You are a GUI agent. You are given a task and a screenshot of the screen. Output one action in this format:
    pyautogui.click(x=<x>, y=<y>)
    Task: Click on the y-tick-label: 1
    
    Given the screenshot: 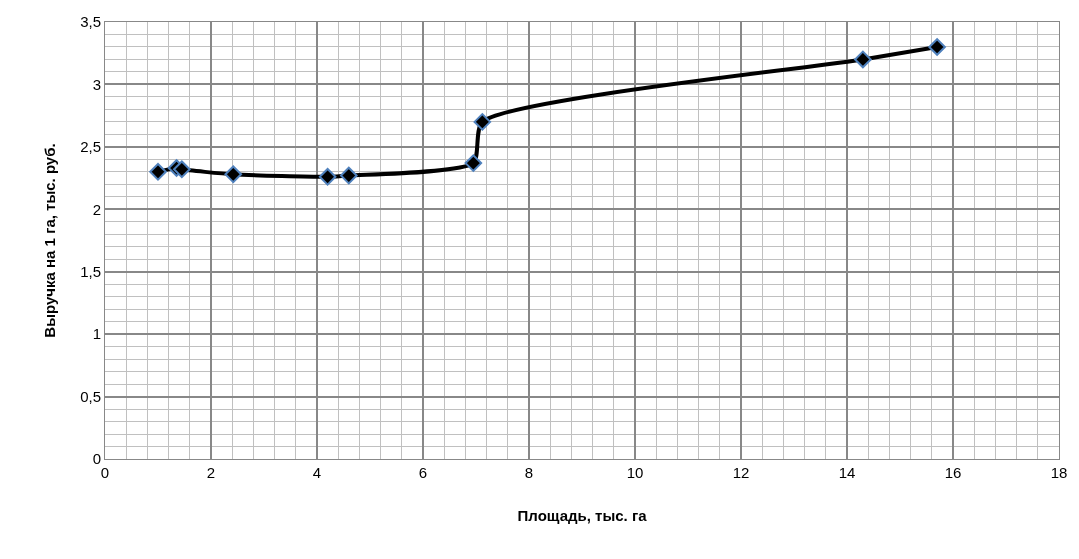 What is the action you would take?
    pyautogui.click(x=96, y=334)
    